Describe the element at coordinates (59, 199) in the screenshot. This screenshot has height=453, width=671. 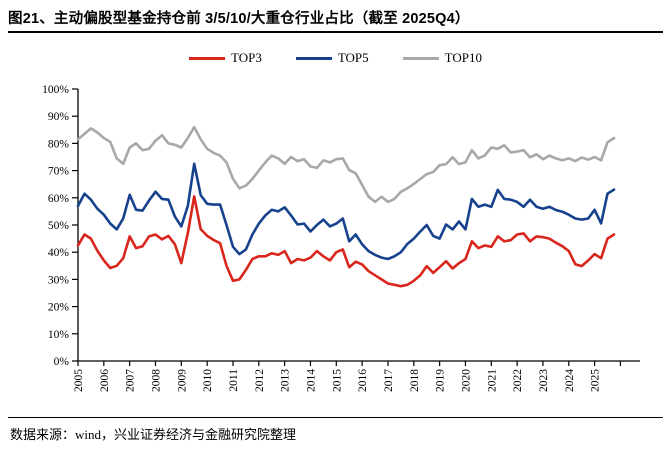
I see `y-tick-label: 60%` at that location.